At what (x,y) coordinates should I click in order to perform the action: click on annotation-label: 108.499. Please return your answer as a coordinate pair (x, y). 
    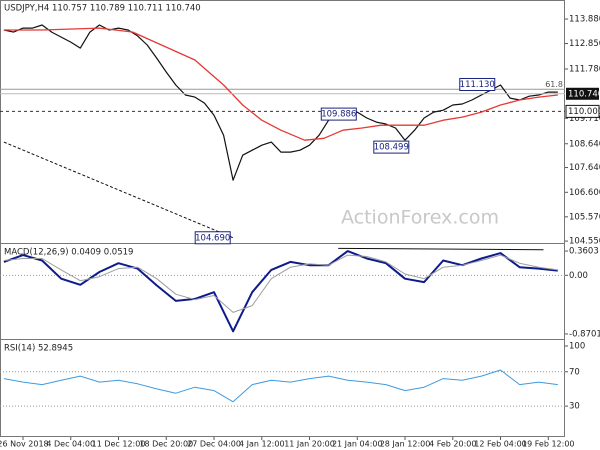
    Looking at the image, I should click on (391, 148).